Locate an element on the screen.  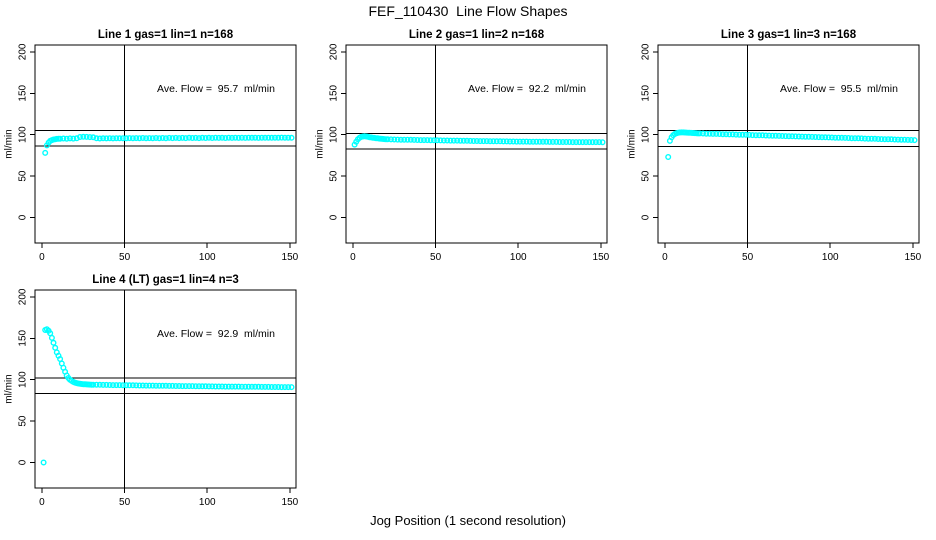
x-tick-label: 50 is located at coordinates (125, 502).